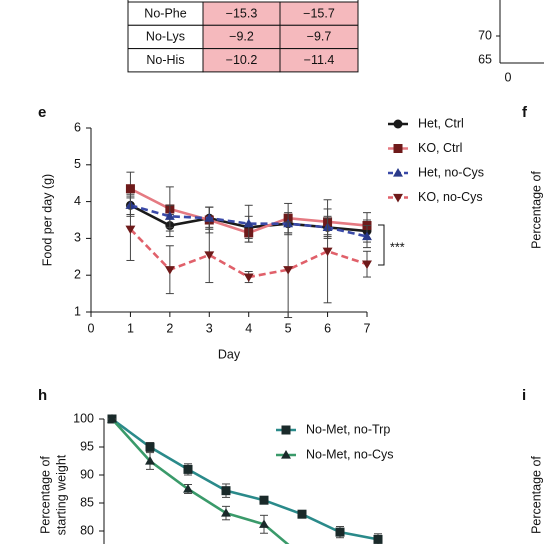  Describe the element at coordinates (350, 454) in the screenshot. I see `legend-label: No-Met, no-Cys` at that location.